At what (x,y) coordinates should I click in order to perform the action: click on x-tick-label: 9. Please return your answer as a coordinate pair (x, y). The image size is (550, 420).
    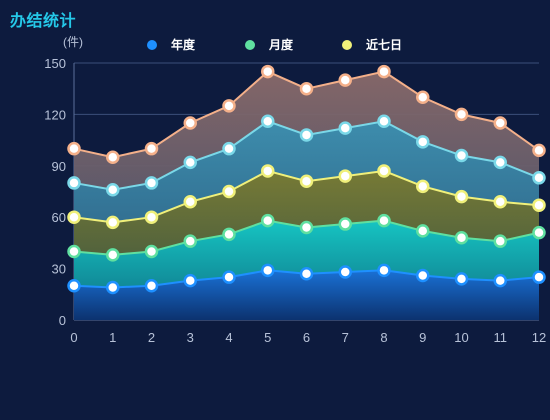
    Looking at the image, I should click on (422, 337).